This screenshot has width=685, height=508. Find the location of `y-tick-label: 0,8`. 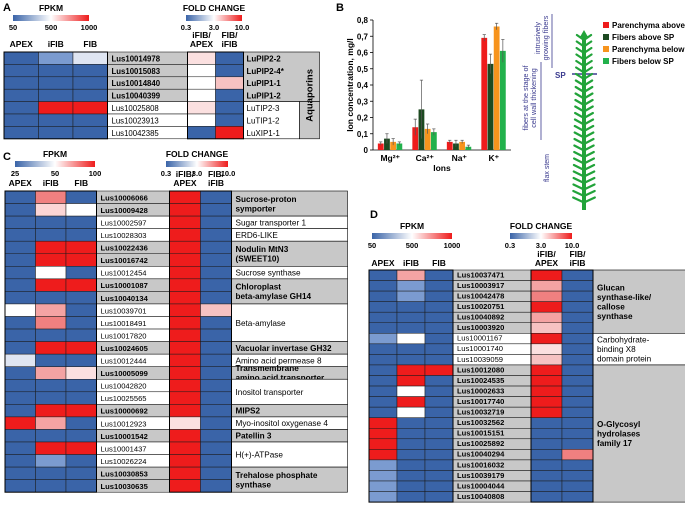

y-tick-label: 0,8 is located at coordinates (363, 20).